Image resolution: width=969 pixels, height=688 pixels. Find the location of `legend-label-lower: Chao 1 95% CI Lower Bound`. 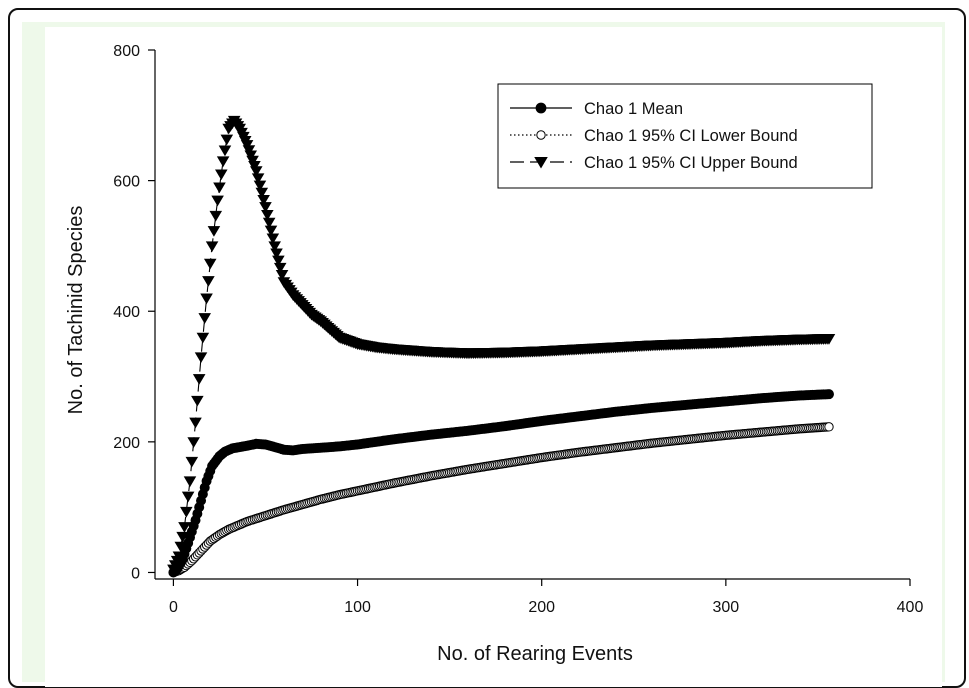

legend-label-lower: Chao 1 95% CI Lower Bound is located at coordinates (691, 136).